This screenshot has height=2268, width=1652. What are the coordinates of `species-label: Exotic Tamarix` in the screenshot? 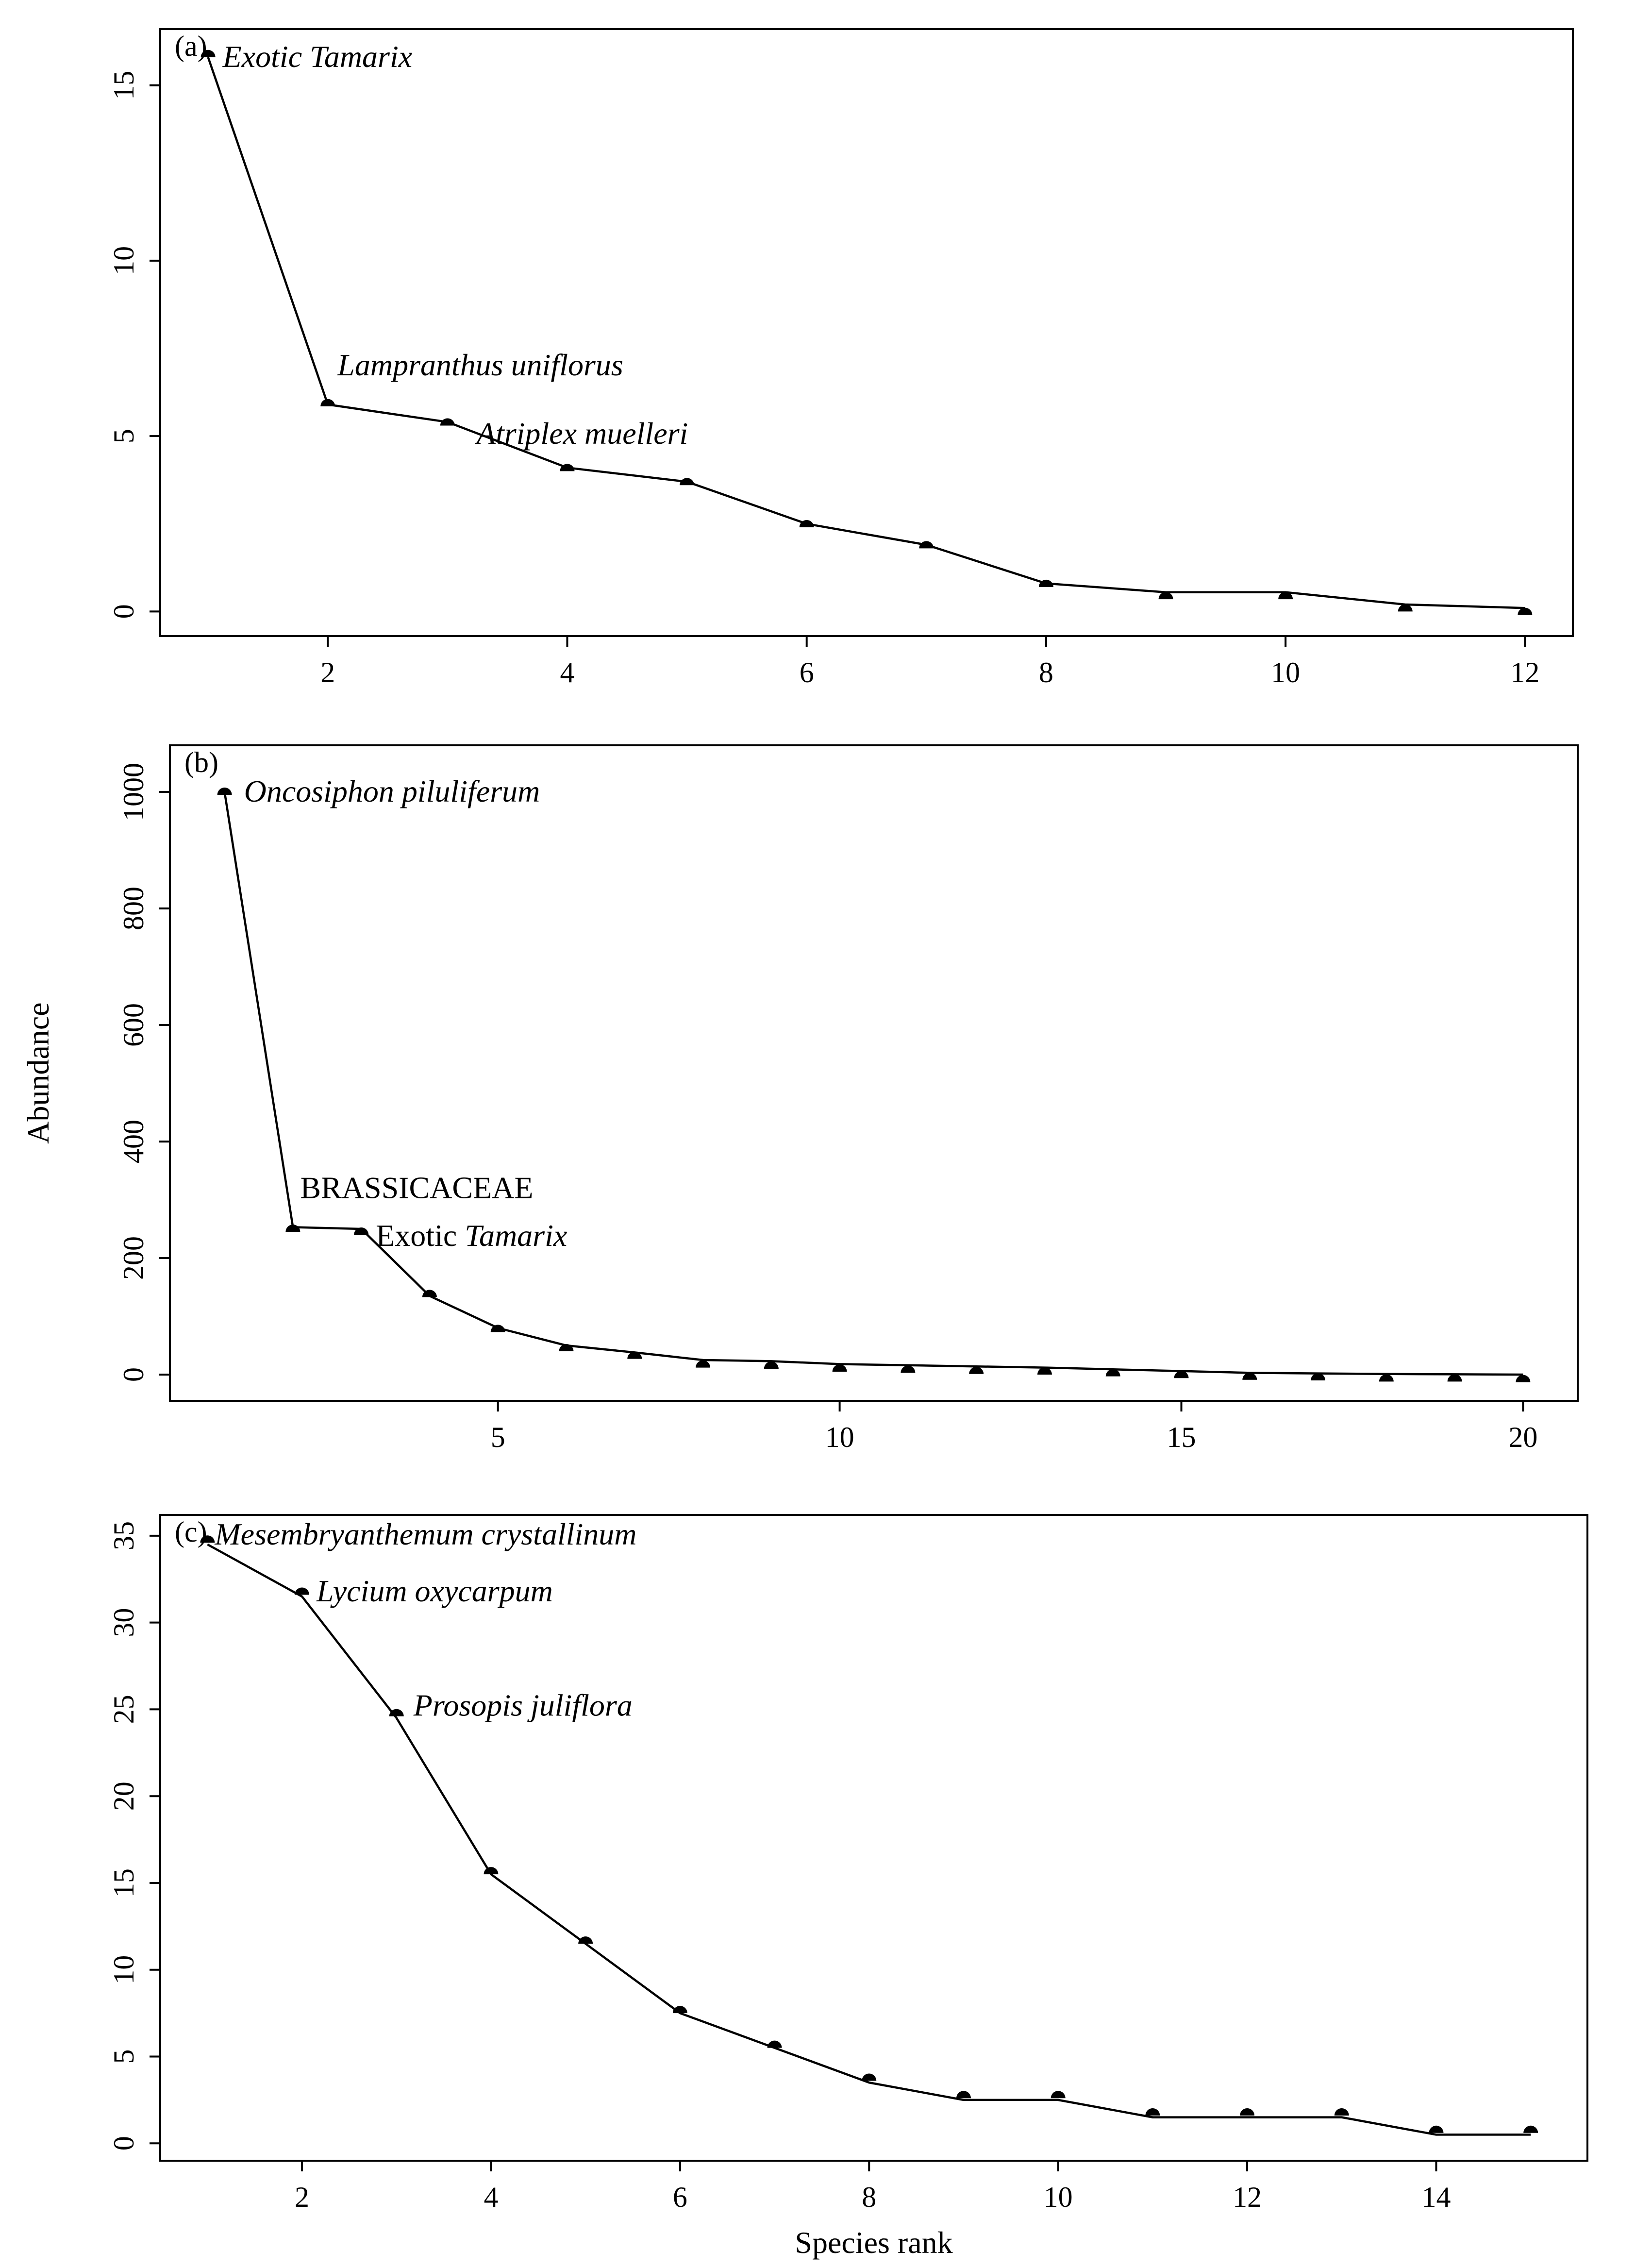 It's located at (472, 1235).